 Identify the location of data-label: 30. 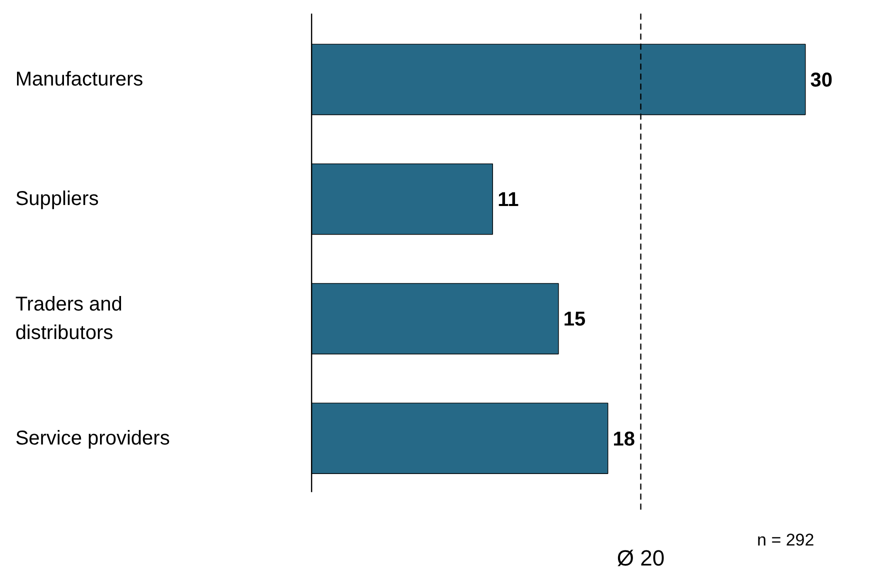
(821, 80).